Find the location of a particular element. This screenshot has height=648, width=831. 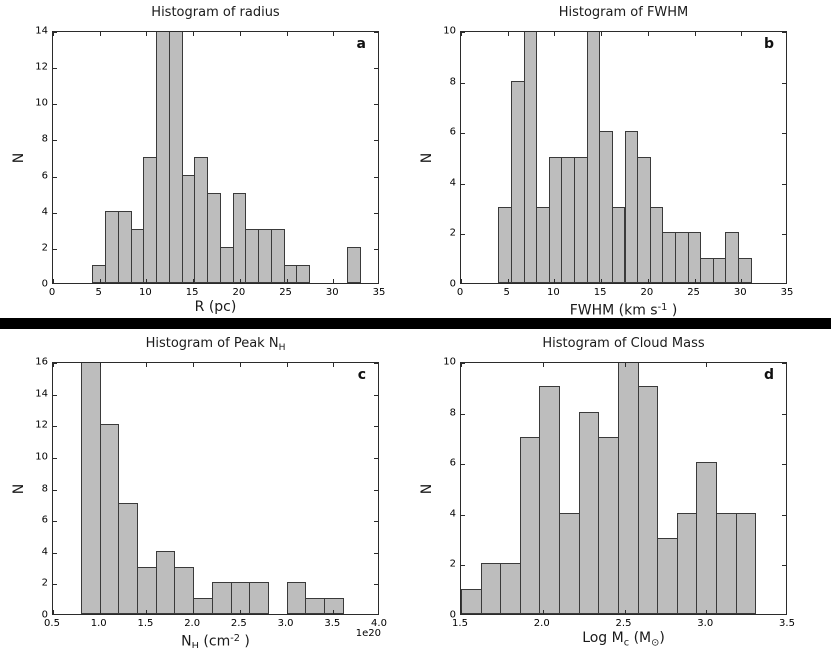

subscript: H is located at coordinates (195, 644).